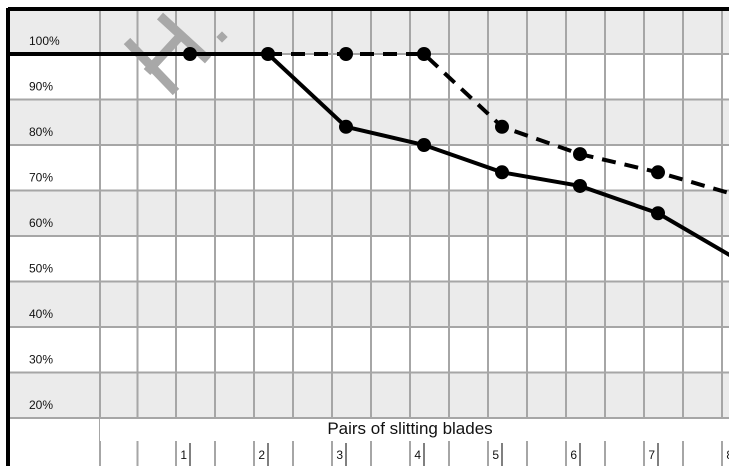 The width and height of the screenshot is (729, 466). I want to click on x-tick-label: 8, so click(727, 455).